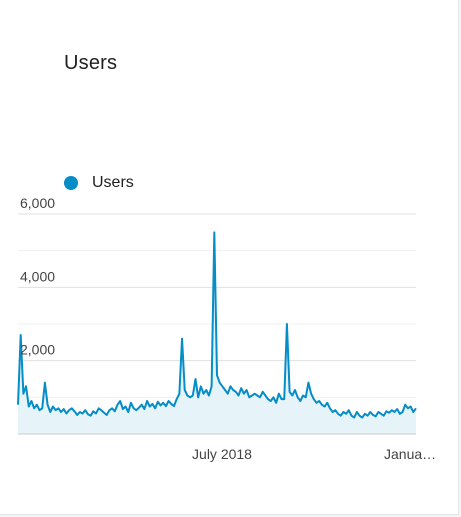 The image size is (461, 517). Describe the element at coordinates (222, 454) in the screenshot. I see `x-tick-label: July 2018` at that location.